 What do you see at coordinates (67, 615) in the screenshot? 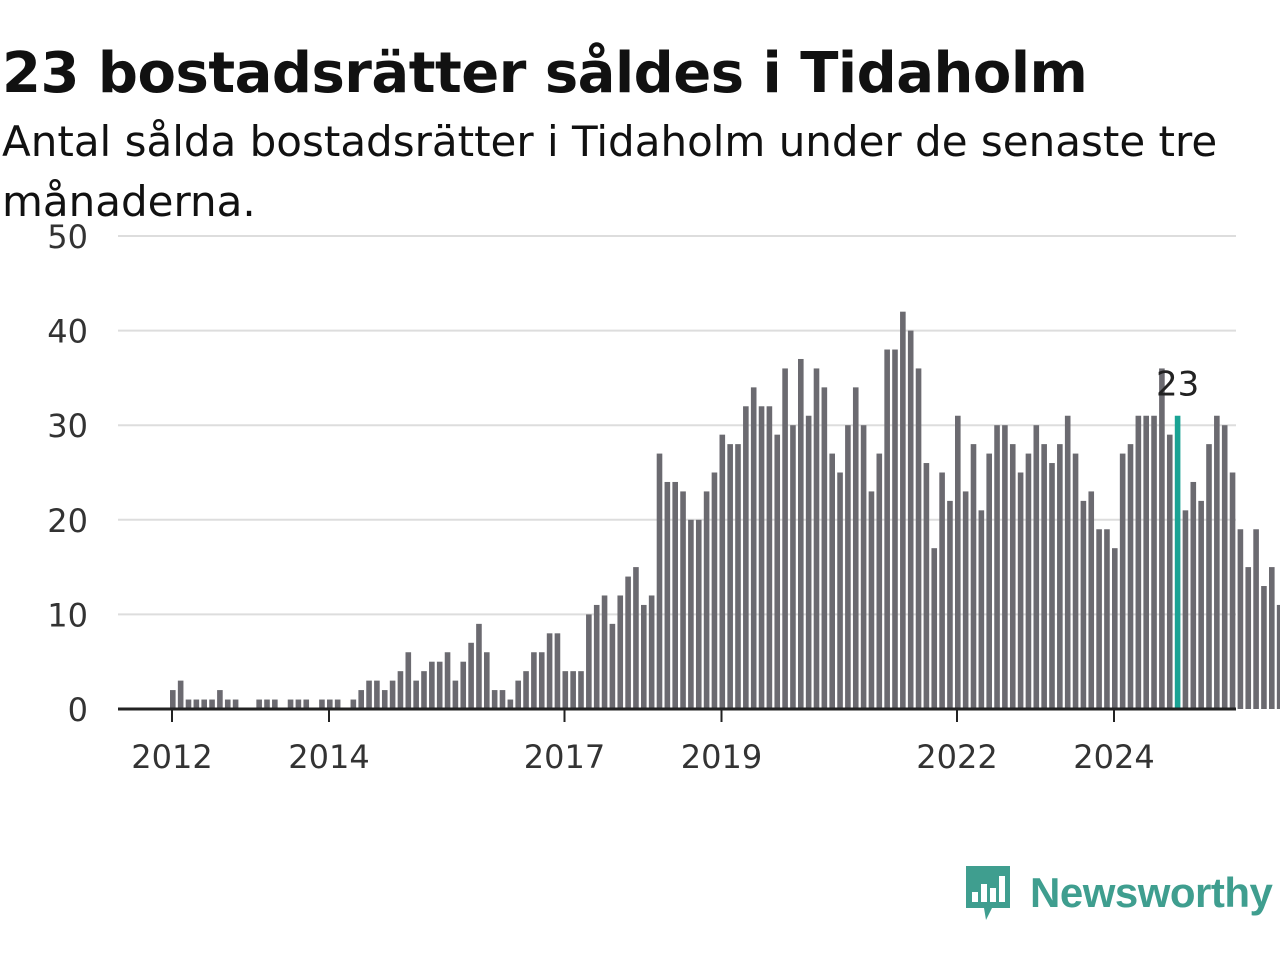
I see `y-tick-label: 10` at bounding box center [67, 615].